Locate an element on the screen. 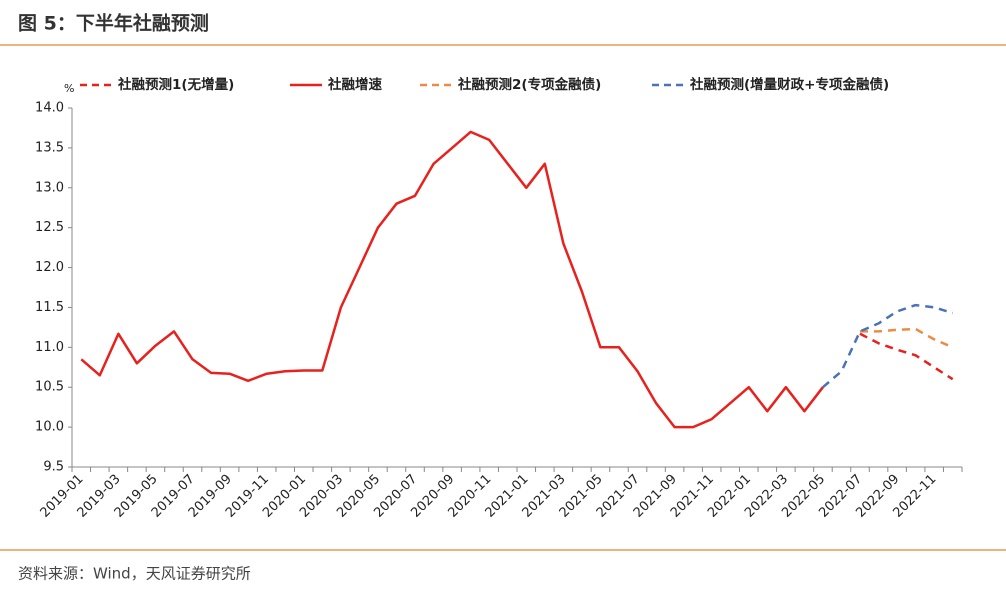  y-tick-label: 12.5 is located at coordinates (49, 227).